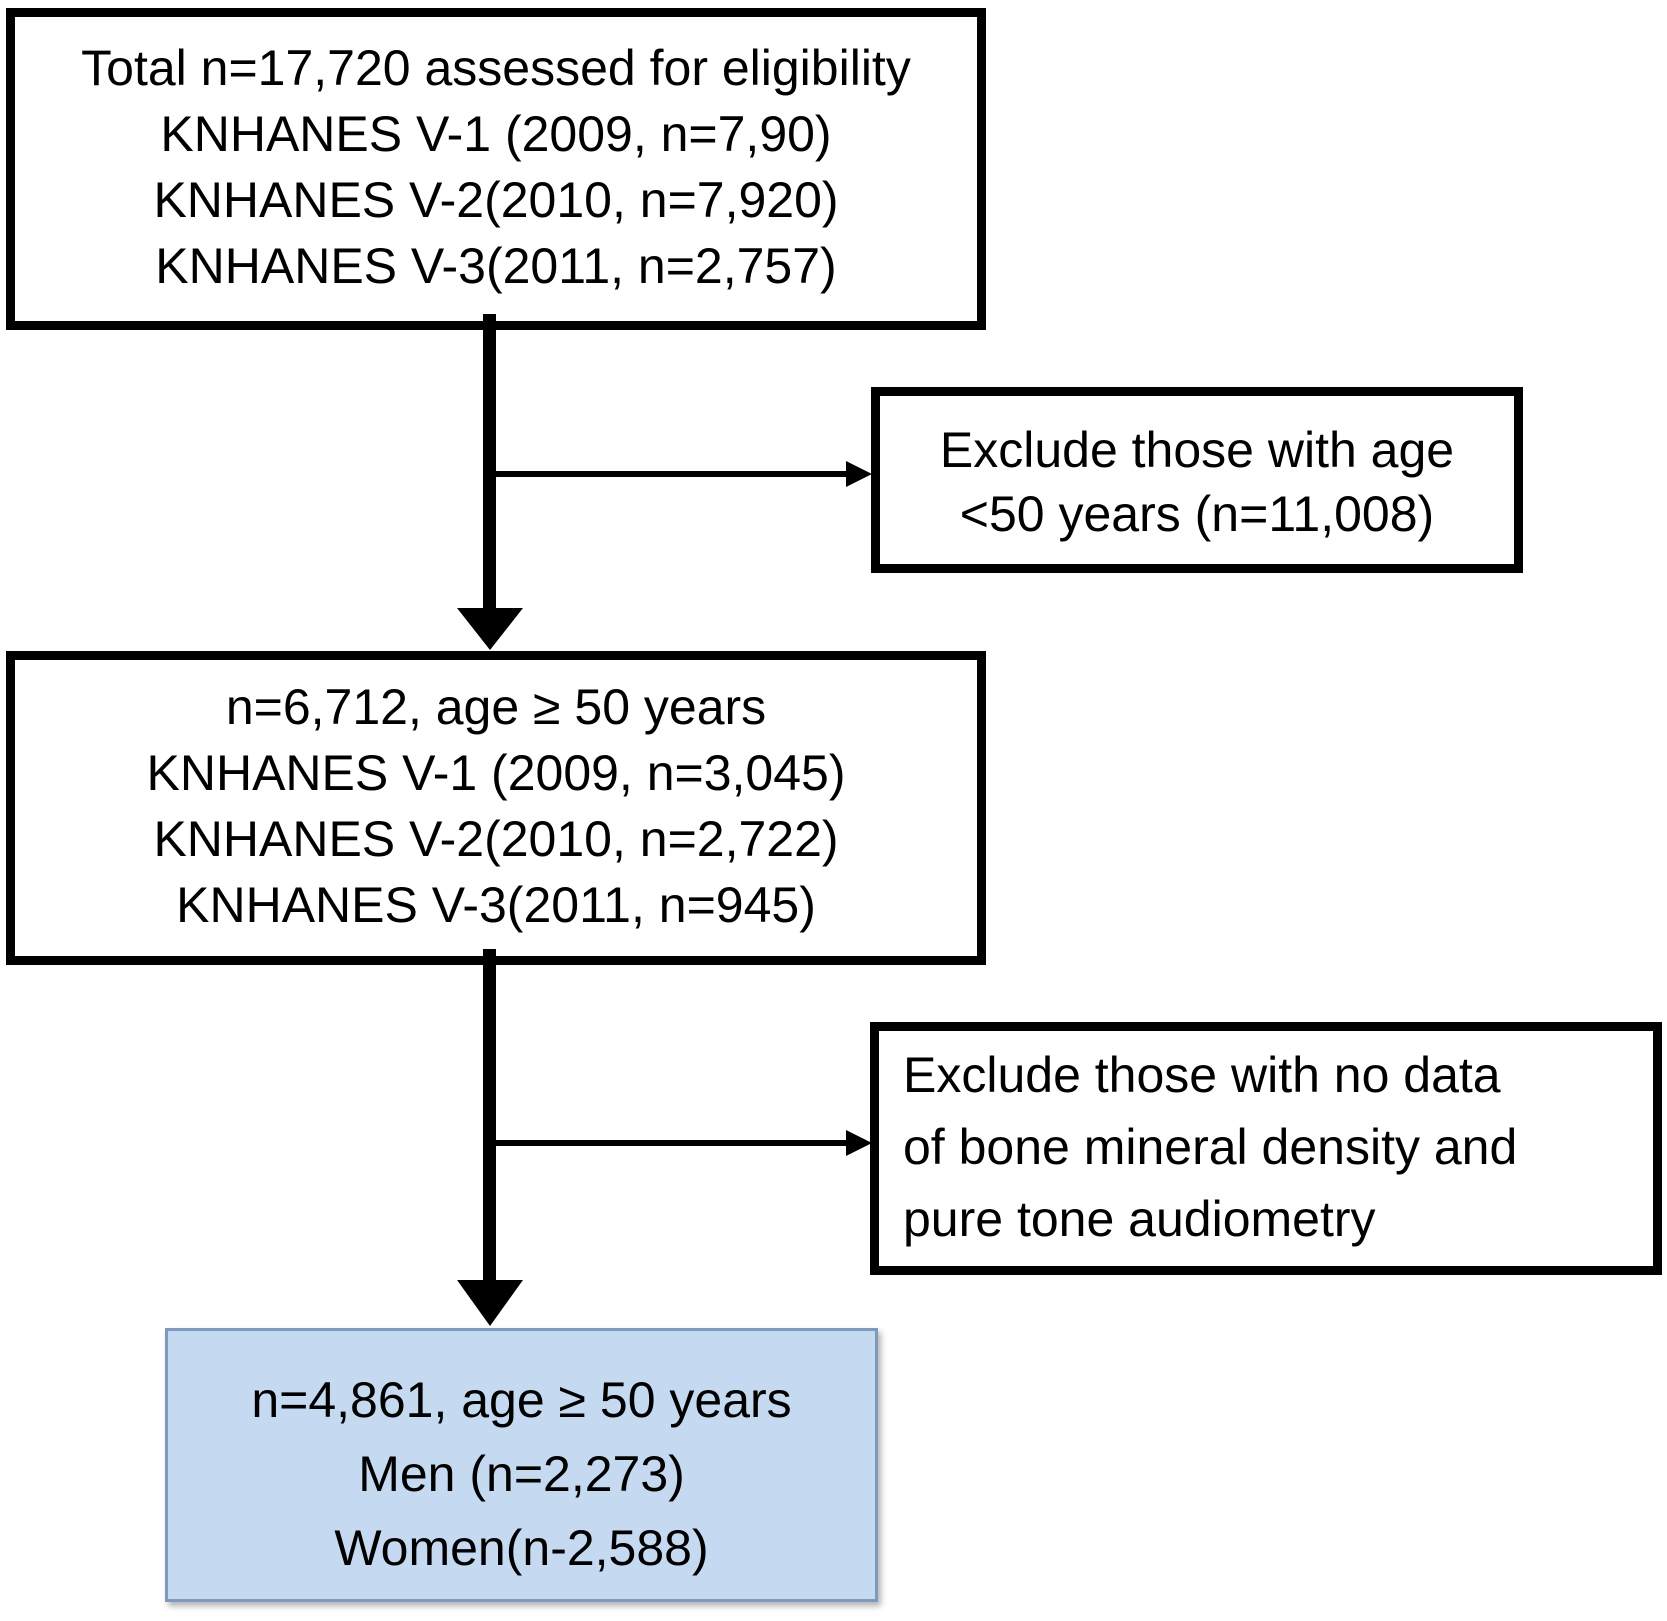 The width and height of the screenshot is (1667, 1621). I want to click on exclude-age-line-2: <50 years (n=11,008), so click(1197, 514).